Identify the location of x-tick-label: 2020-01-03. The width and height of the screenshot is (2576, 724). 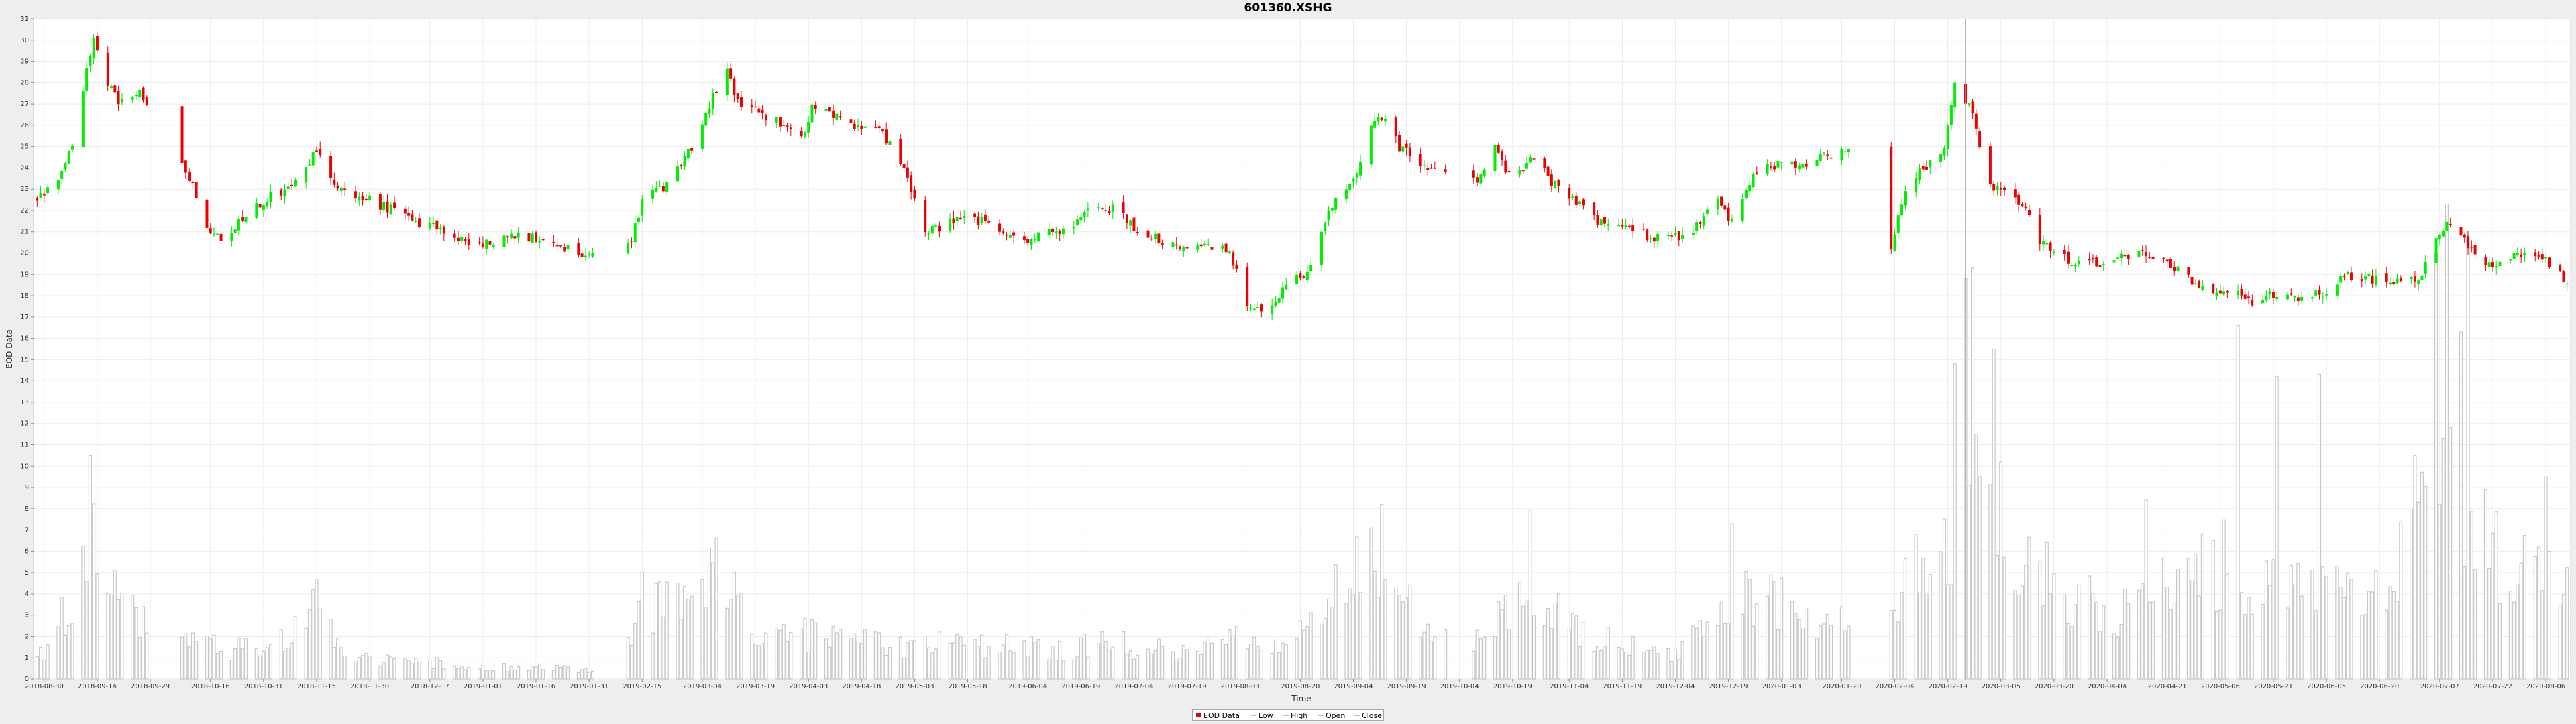
(1781, 686).